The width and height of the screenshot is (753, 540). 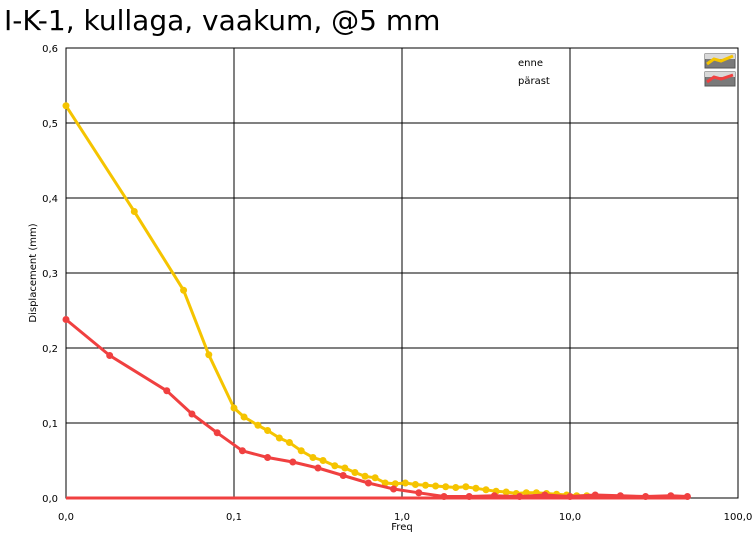 I want to click on chart-title: I-K-1, kullaga, vaakum, @5 mm, so click(x=222, y=20).